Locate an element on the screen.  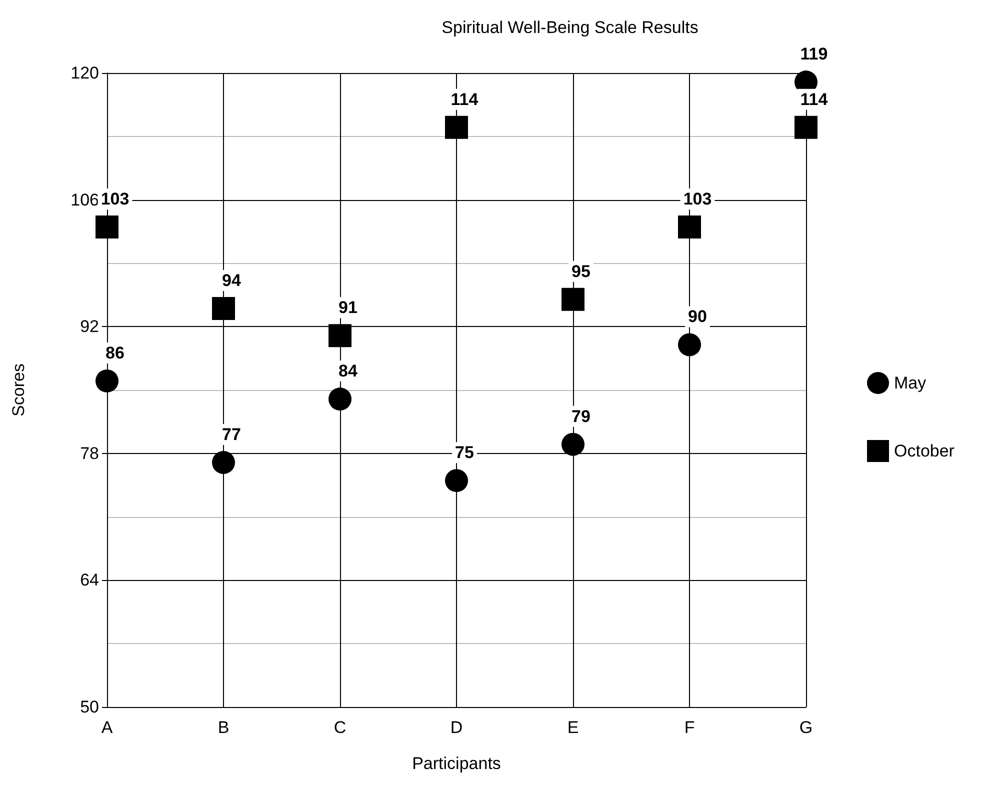
y-tick-label: 92 is located at coordinates (89, 326).